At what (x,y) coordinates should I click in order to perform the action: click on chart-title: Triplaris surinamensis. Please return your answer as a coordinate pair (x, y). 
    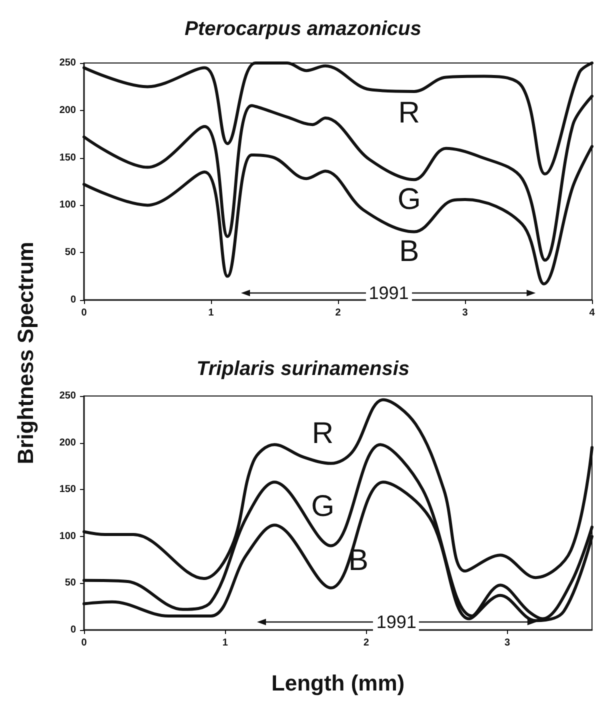
    Looking at the image, I should click on (303, 369).